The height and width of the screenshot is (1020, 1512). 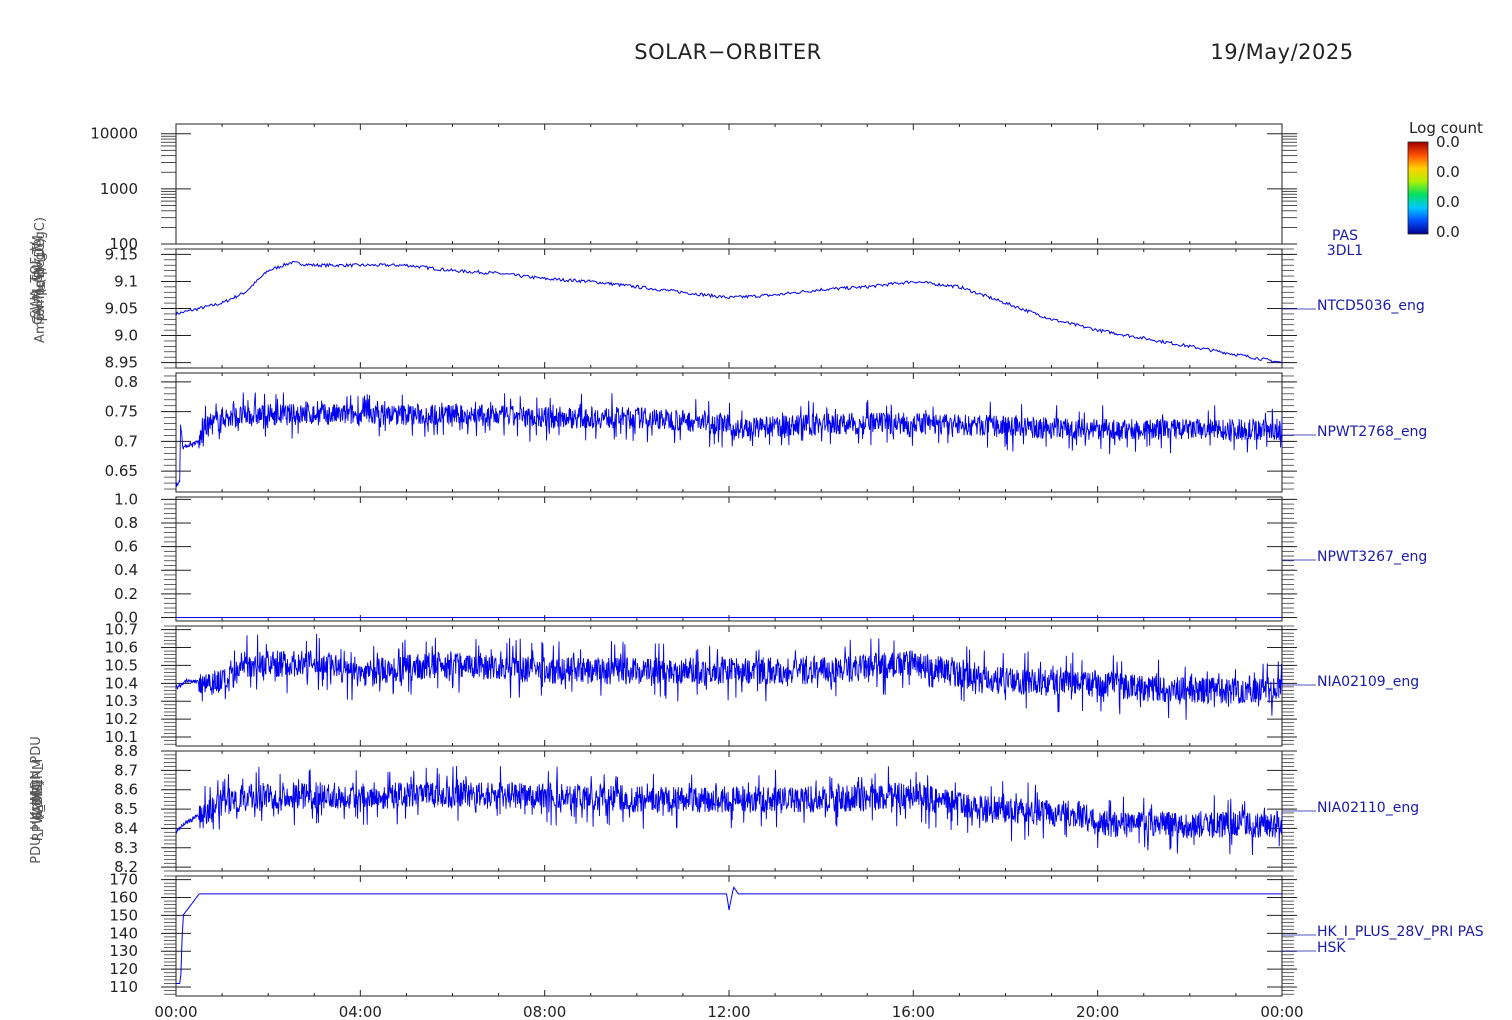 What do you see at coordinates (121, 647) in the screenshot?
I see `y-tick-label: 10.6` at bounding box center [121, 647].